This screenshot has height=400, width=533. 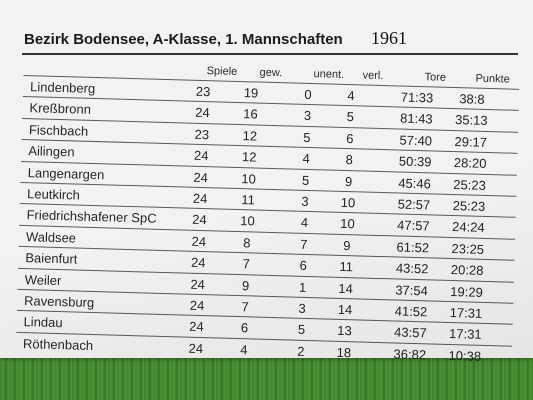 What do you see at coordinates (417, 97) in the screenshot?
I see `cell-tore: 71:33` at bounding box center [417, 97].